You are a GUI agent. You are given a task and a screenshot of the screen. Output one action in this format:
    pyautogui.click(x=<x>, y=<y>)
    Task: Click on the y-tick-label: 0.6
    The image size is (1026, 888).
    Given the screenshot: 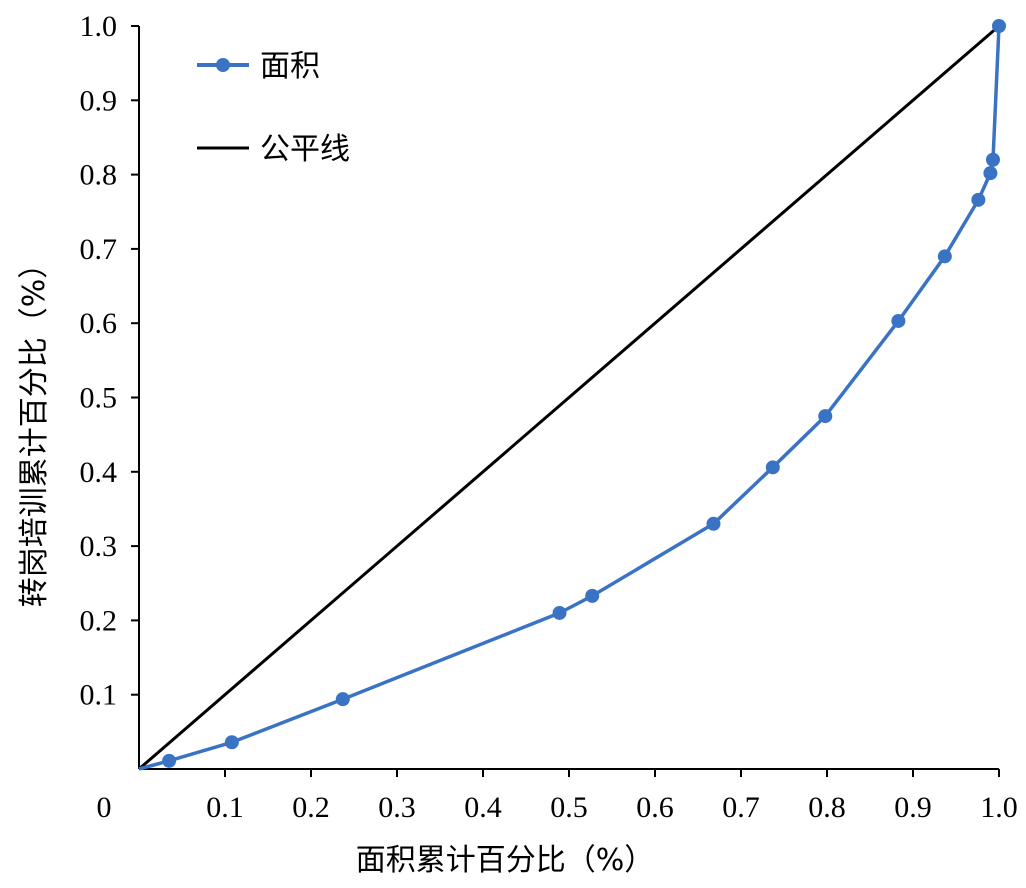 What is the action you would take?
    pyautogui.click(x=99, y=323)
    